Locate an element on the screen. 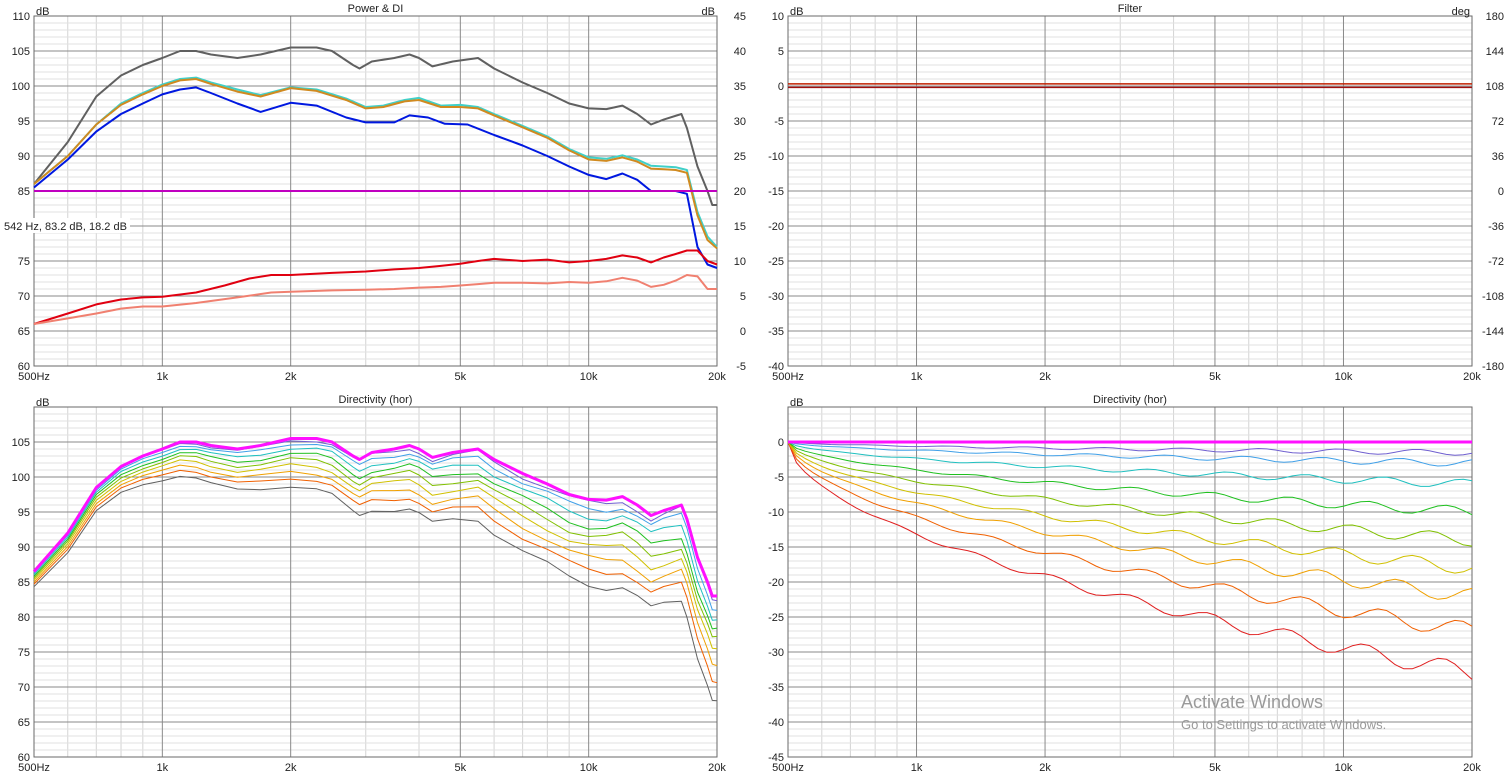  y-tick-label: 75 is located at coordinates (24, 653).